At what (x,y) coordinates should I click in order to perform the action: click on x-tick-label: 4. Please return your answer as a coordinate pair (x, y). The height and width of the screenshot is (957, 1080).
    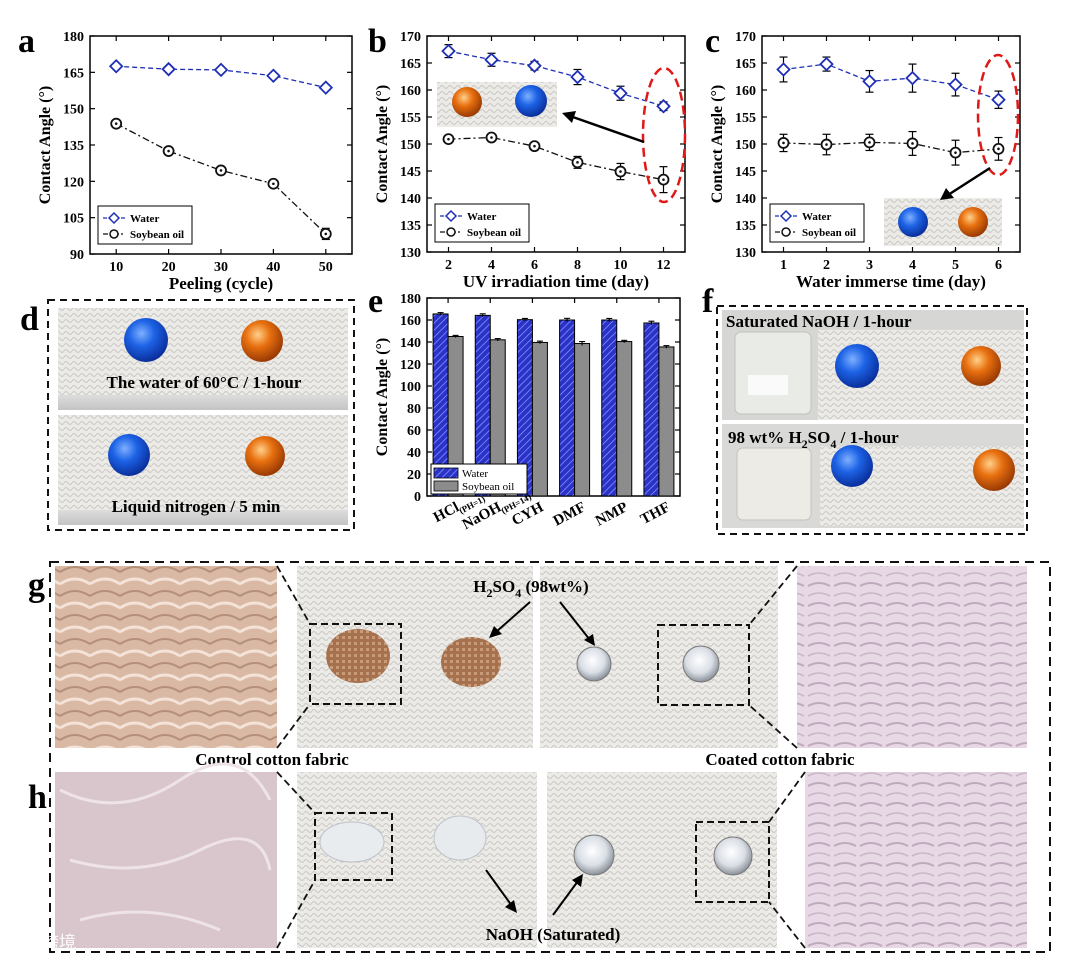
    Looking at the image, I should click on (491, 265).